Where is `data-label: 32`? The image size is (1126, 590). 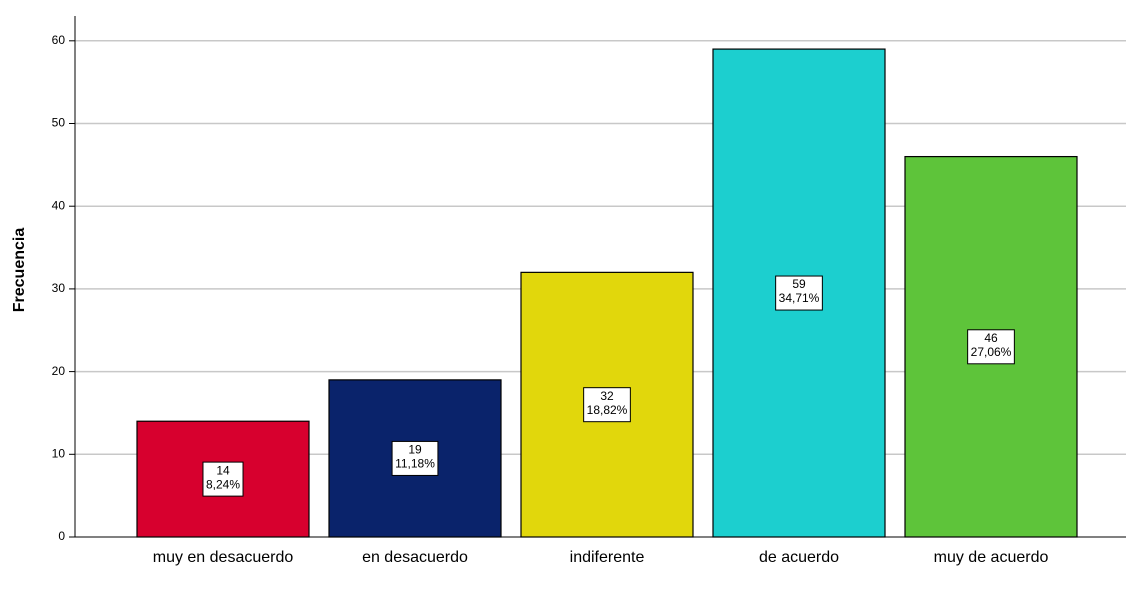
data-label: 32 is located at coordinates (607, 396).